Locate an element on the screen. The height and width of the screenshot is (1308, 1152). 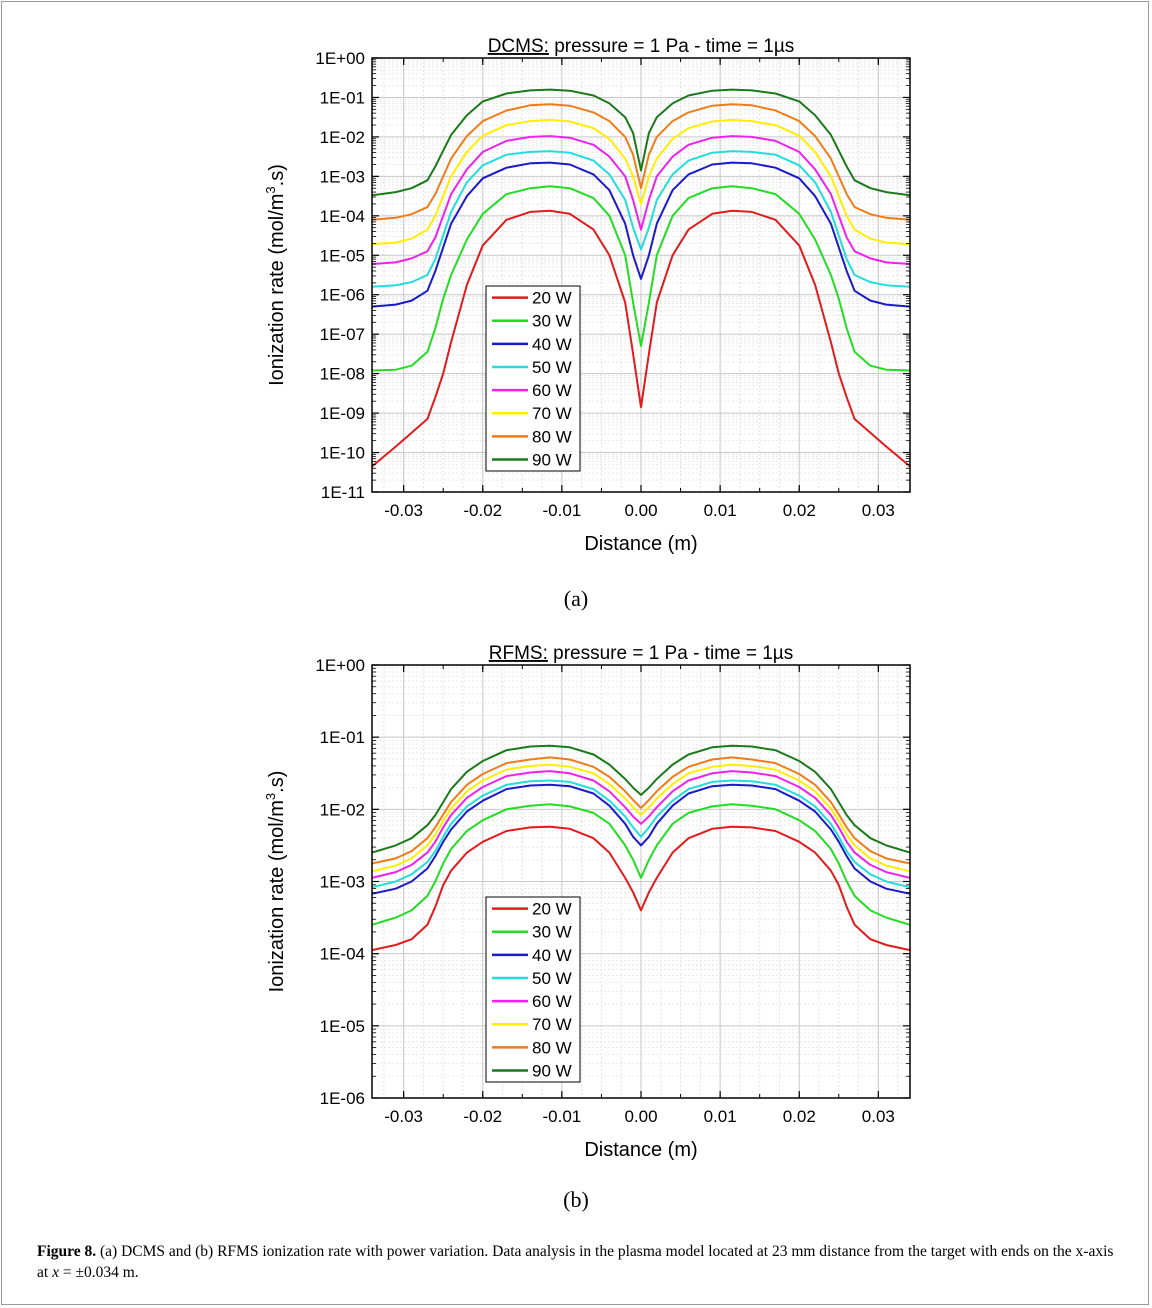
y-tick-label: 1E-11 is located at coordinates (343, 492).